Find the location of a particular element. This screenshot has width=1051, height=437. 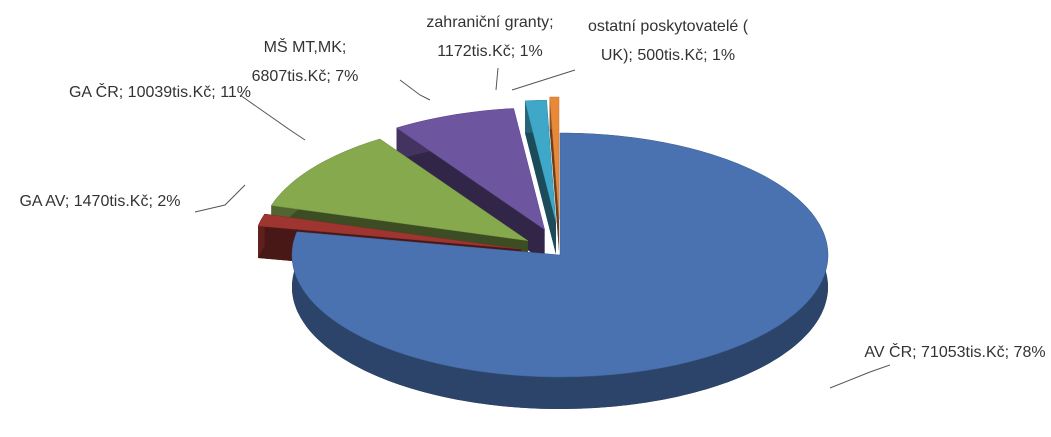

percent-label: 7% is located at coordinates (347, 76).